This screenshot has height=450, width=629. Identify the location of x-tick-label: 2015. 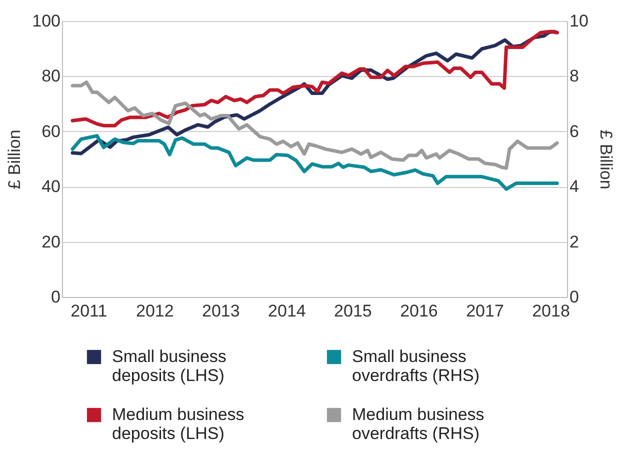
(353, 311).